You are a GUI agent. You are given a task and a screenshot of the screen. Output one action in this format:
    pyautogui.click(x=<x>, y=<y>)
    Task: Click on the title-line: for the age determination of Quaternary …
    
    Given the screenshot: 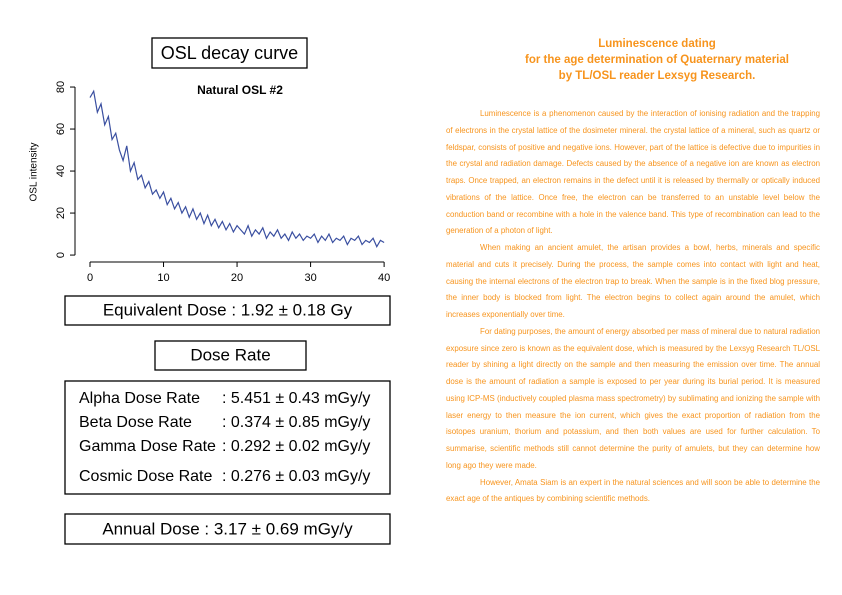 What is the action you would take?
    pyautogui.click(x=657, y=60)
    